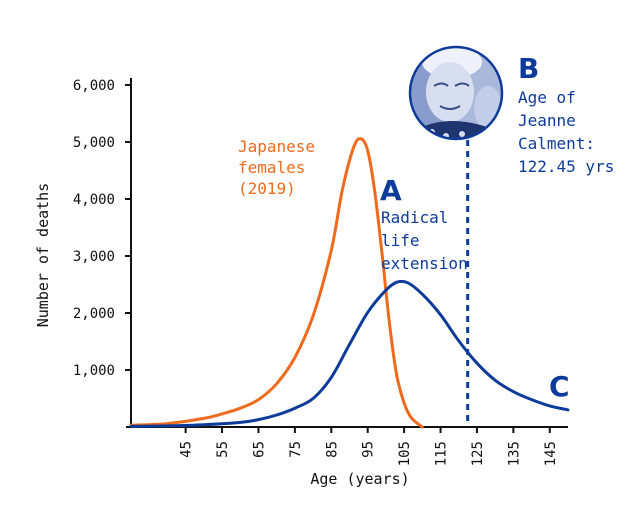 The width and height of the screenshot is (642, 520). Describe the element at coordinates (414, 217) in the screenshot. I see `annotation-line: Radical` at that location.